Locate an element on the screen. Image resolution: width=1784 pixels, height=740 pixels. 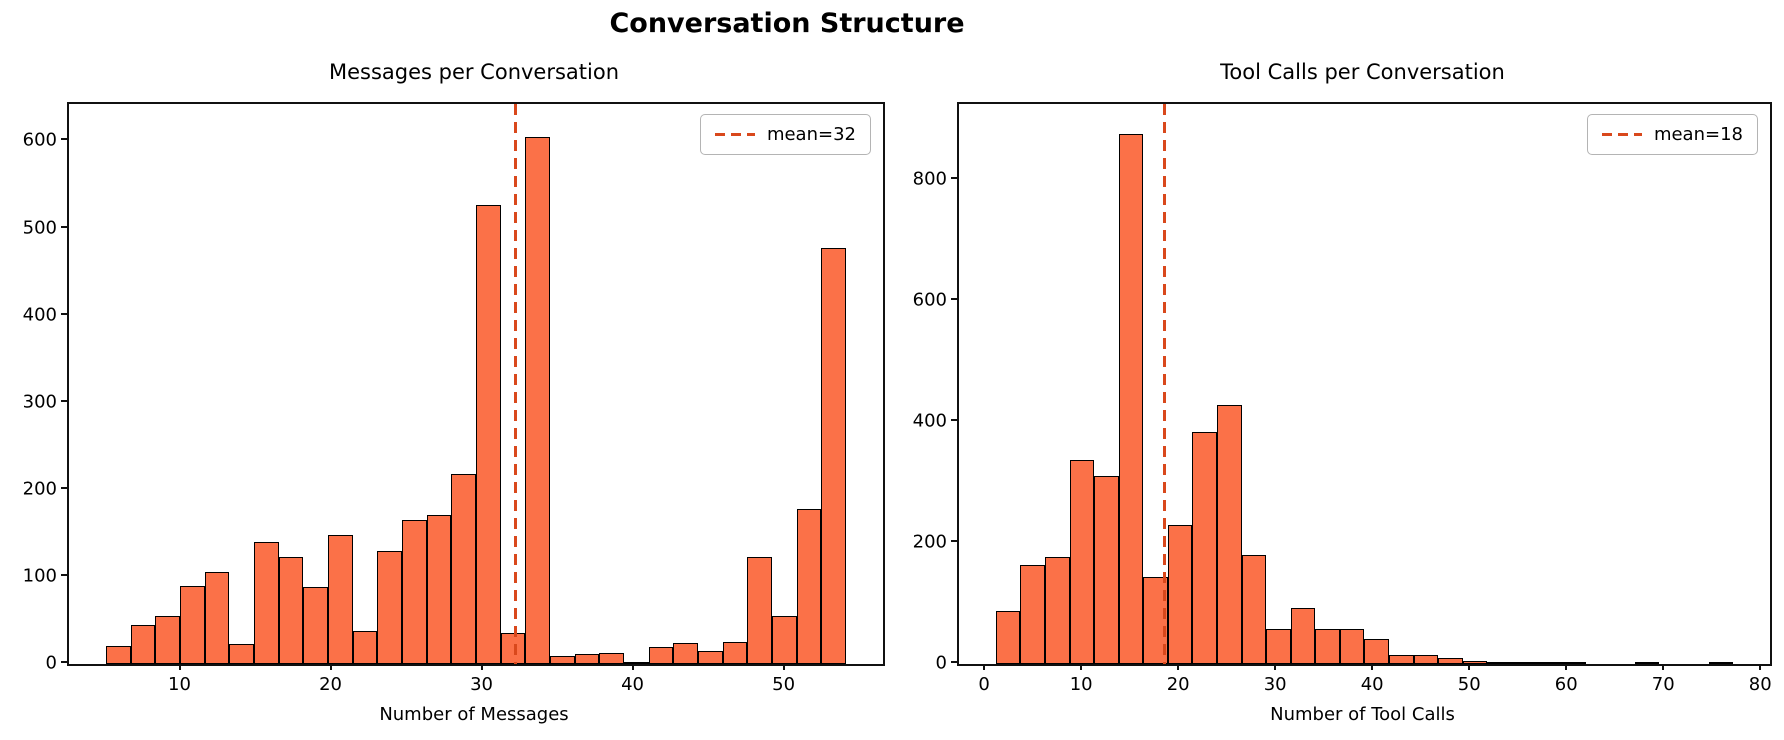
x-tick-label: 0 is located at coordinates (984, 684).